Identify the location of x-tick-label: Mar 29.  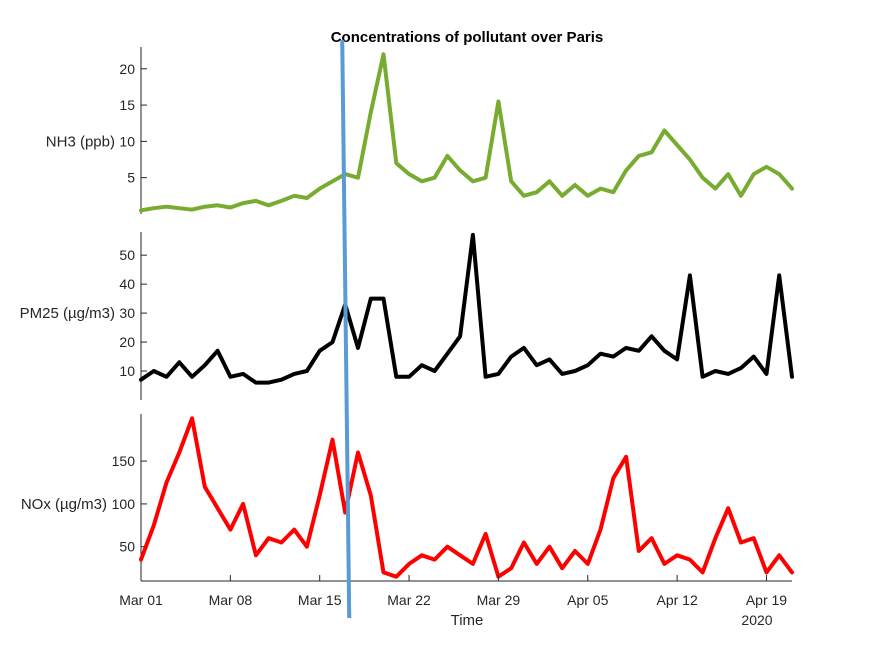
(499, 600).